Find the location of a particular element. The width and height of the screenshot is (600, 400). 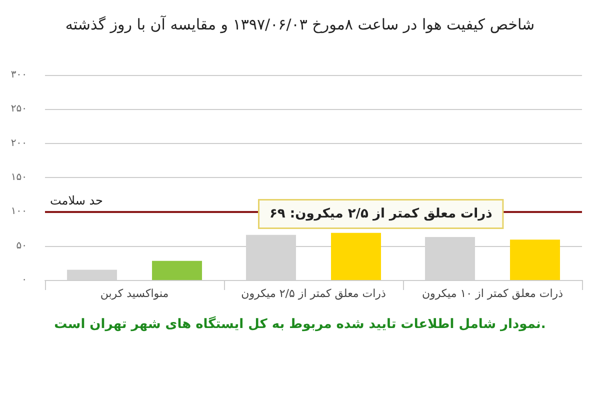

y-tick-label: ۵۰ is located at coordinates (21, 246).